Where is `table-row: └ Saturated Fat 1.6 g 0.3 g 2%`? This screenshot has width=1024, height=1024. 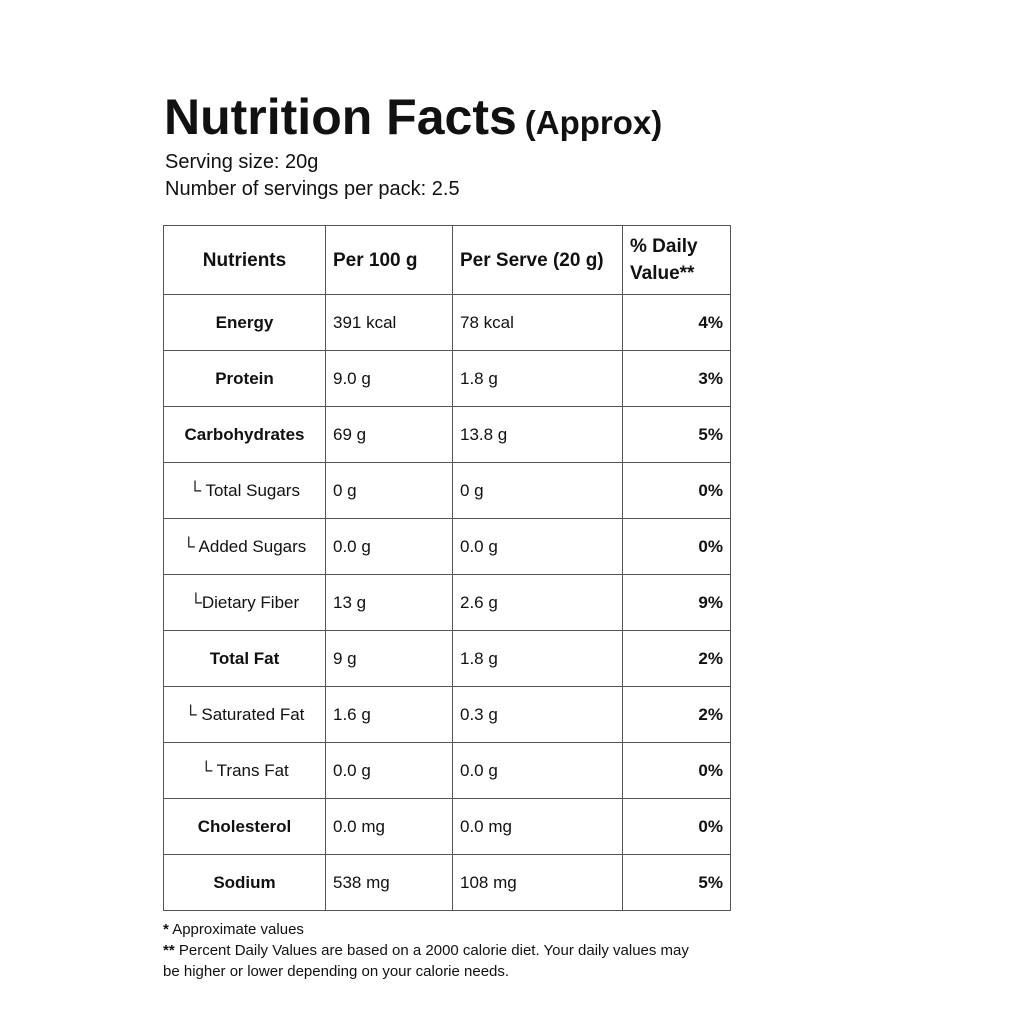 table-row: └ Saturated Fat 1.6 g 0.3 g 2% is located at coordinates (447, 714).